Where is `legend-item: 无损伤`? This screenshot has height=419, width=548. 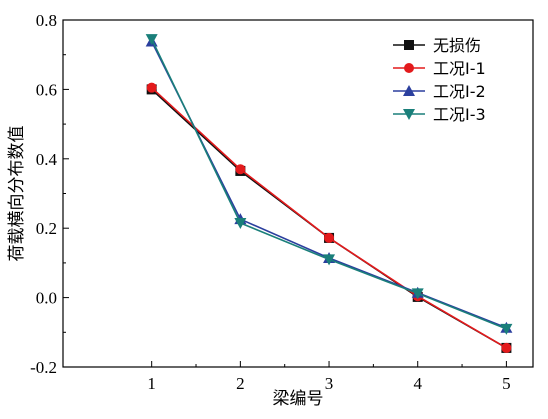
legend-item: 无损伤 is located at coordinates (437, 45).